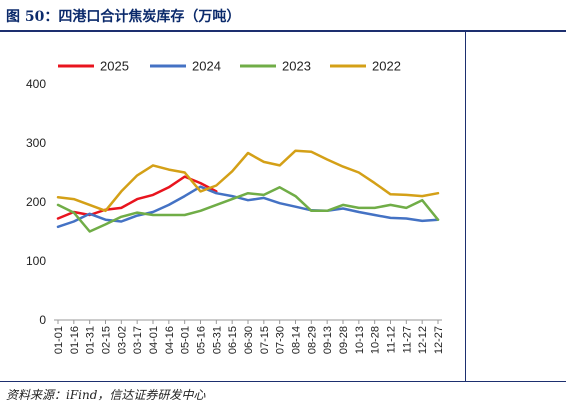 This screenshot has height=407, width=566. What do you see at coordinates (297, 340) in the screenshot?
I see `x-tick-label: 08-14` at bounding box center [297, 340].